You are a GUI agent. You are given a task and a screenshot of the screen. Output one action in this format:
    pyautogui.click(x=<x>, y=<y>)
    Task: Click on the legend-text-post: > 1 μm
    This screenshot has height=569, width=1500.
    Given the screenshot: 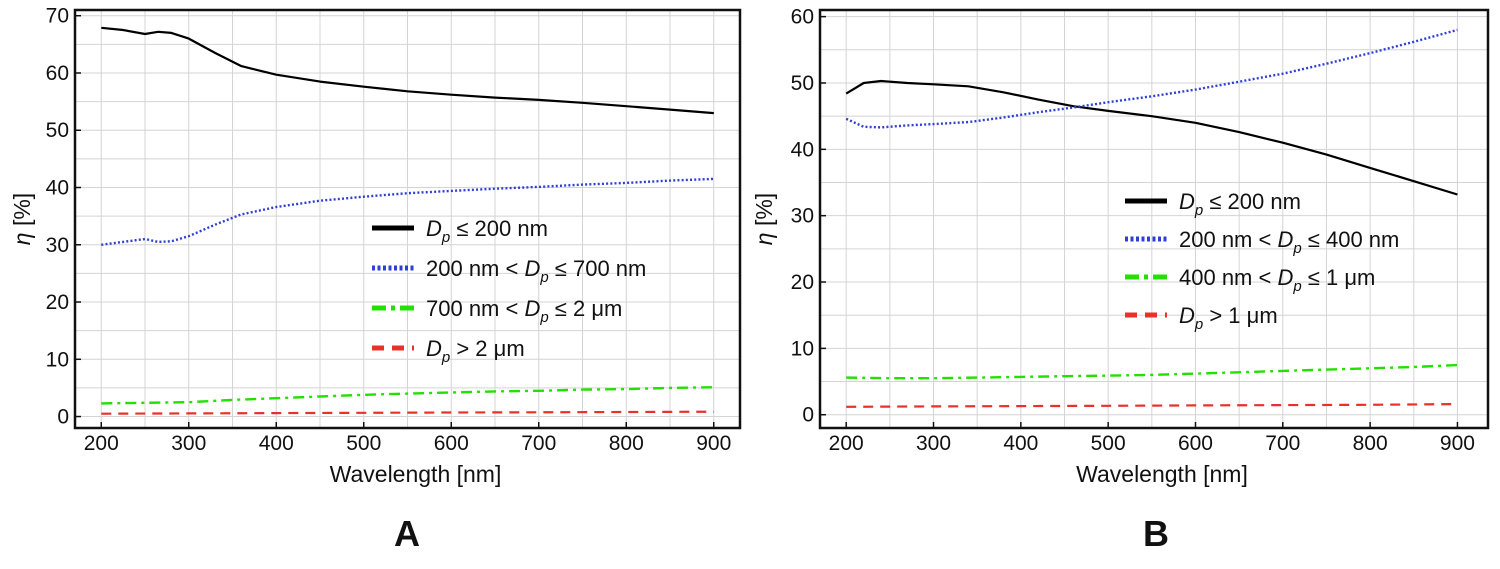 What is the action you would take?
    pyautogui.click(x=1240, y=315)
    